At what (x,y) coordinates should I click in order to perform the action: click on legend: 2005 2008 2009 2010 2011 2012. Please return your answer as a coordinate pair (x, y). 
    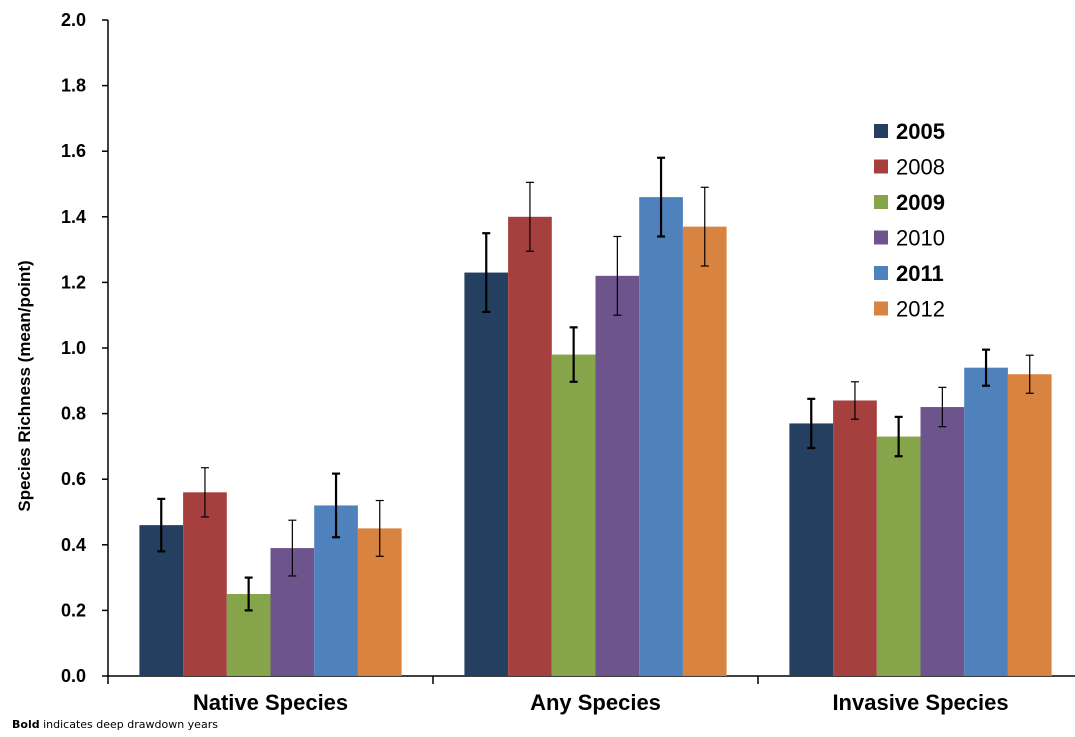
    Looking at the image, I should click on (909, 220).